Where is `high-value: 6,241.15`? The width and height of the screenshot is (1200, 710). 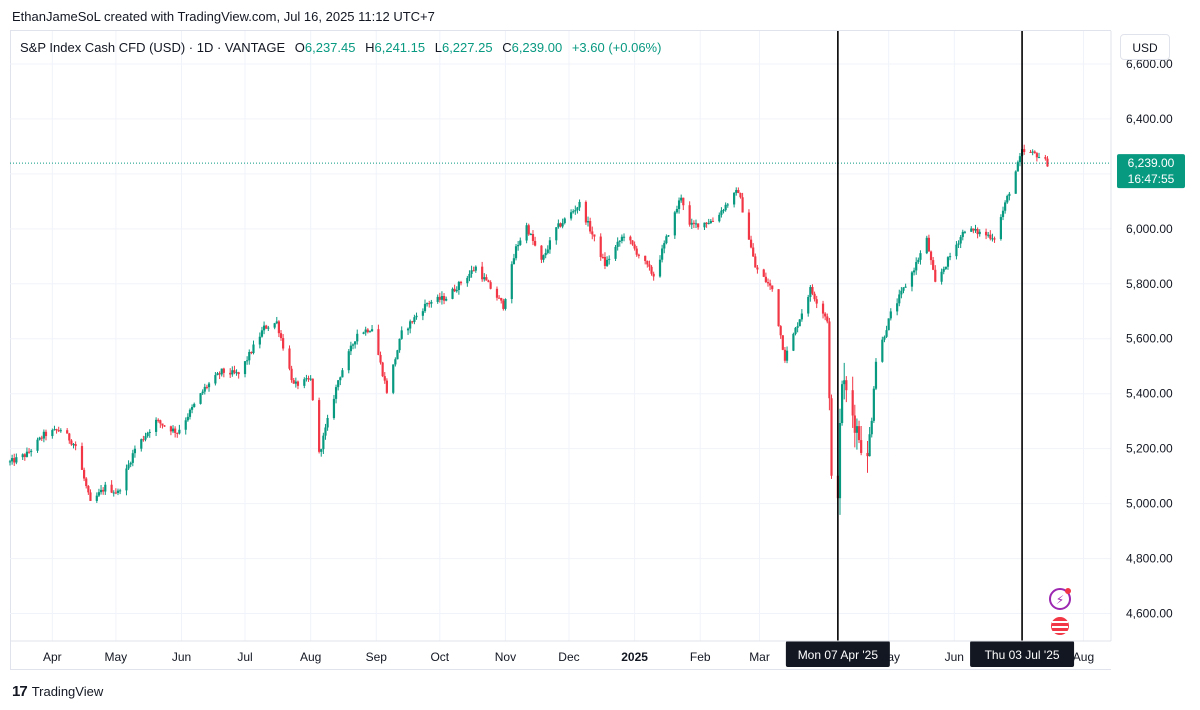
high-value: 6,241.15 is located at coordinates (400, 47).